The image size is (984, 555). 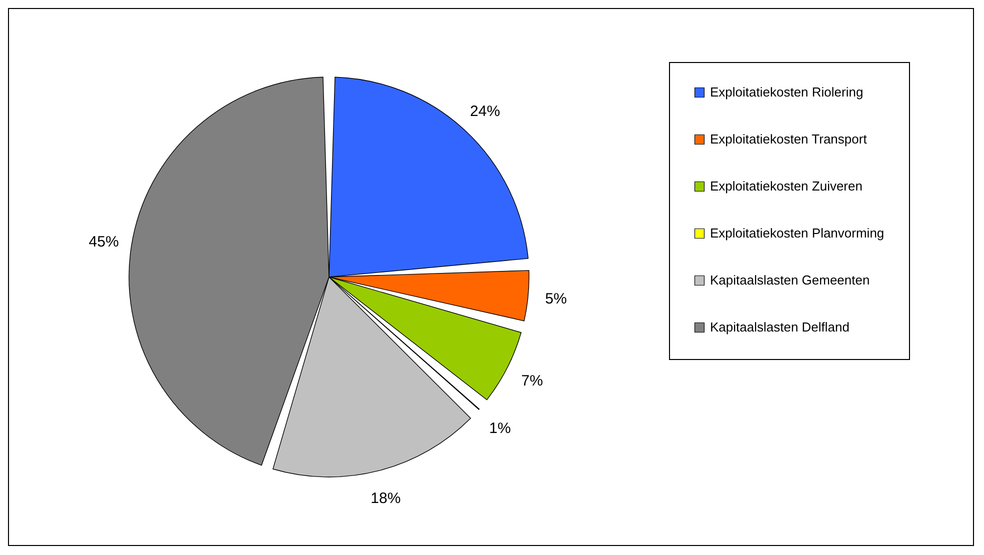 What do you see at coordinates (556, 299) in the screenshot?
I see `data-label: 5%` at bounding box center [556, 299].